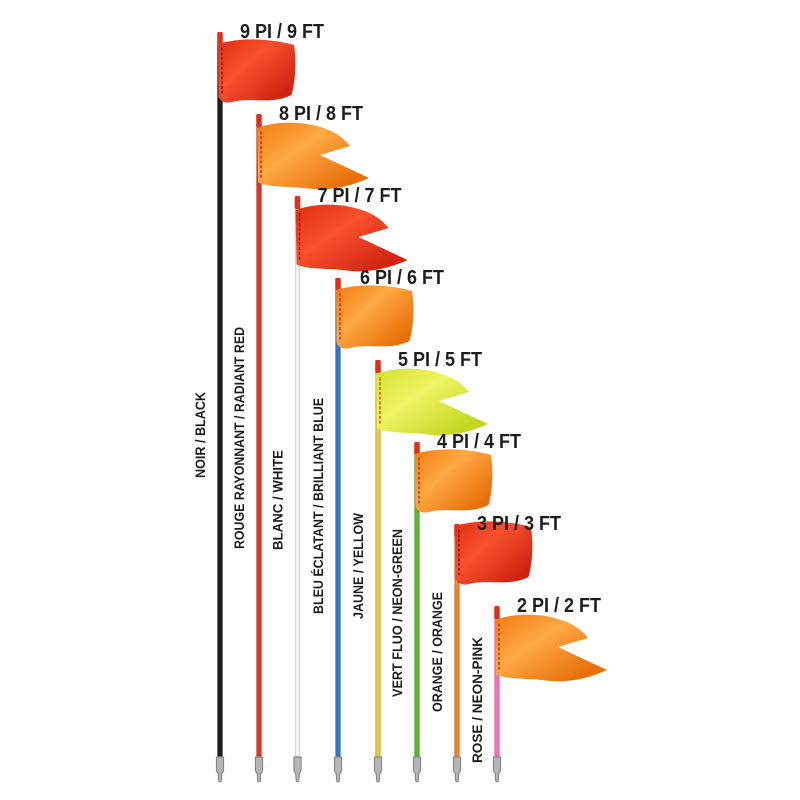 The height and width of the screenshot is (800, 800). What do you see at coordinates (318, 506) in the screenshot?
I see `color-label-brilliant-blue: BLEU ÉCLATANT / BRILLIANT BLUE` at bounding box center [318, 506].